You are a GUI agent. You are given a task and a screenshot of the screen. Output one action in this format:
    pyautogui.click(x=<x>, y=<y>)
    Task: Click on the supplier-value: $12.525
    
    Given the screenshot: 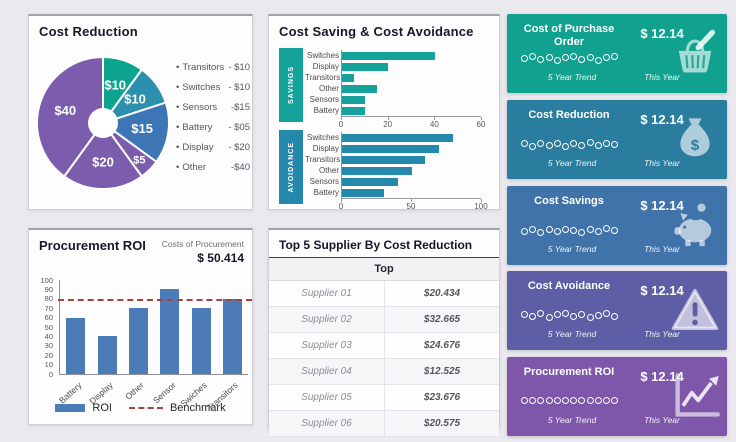 What is the action you would take?
    pyautogui.click(x=441, y=371)
    